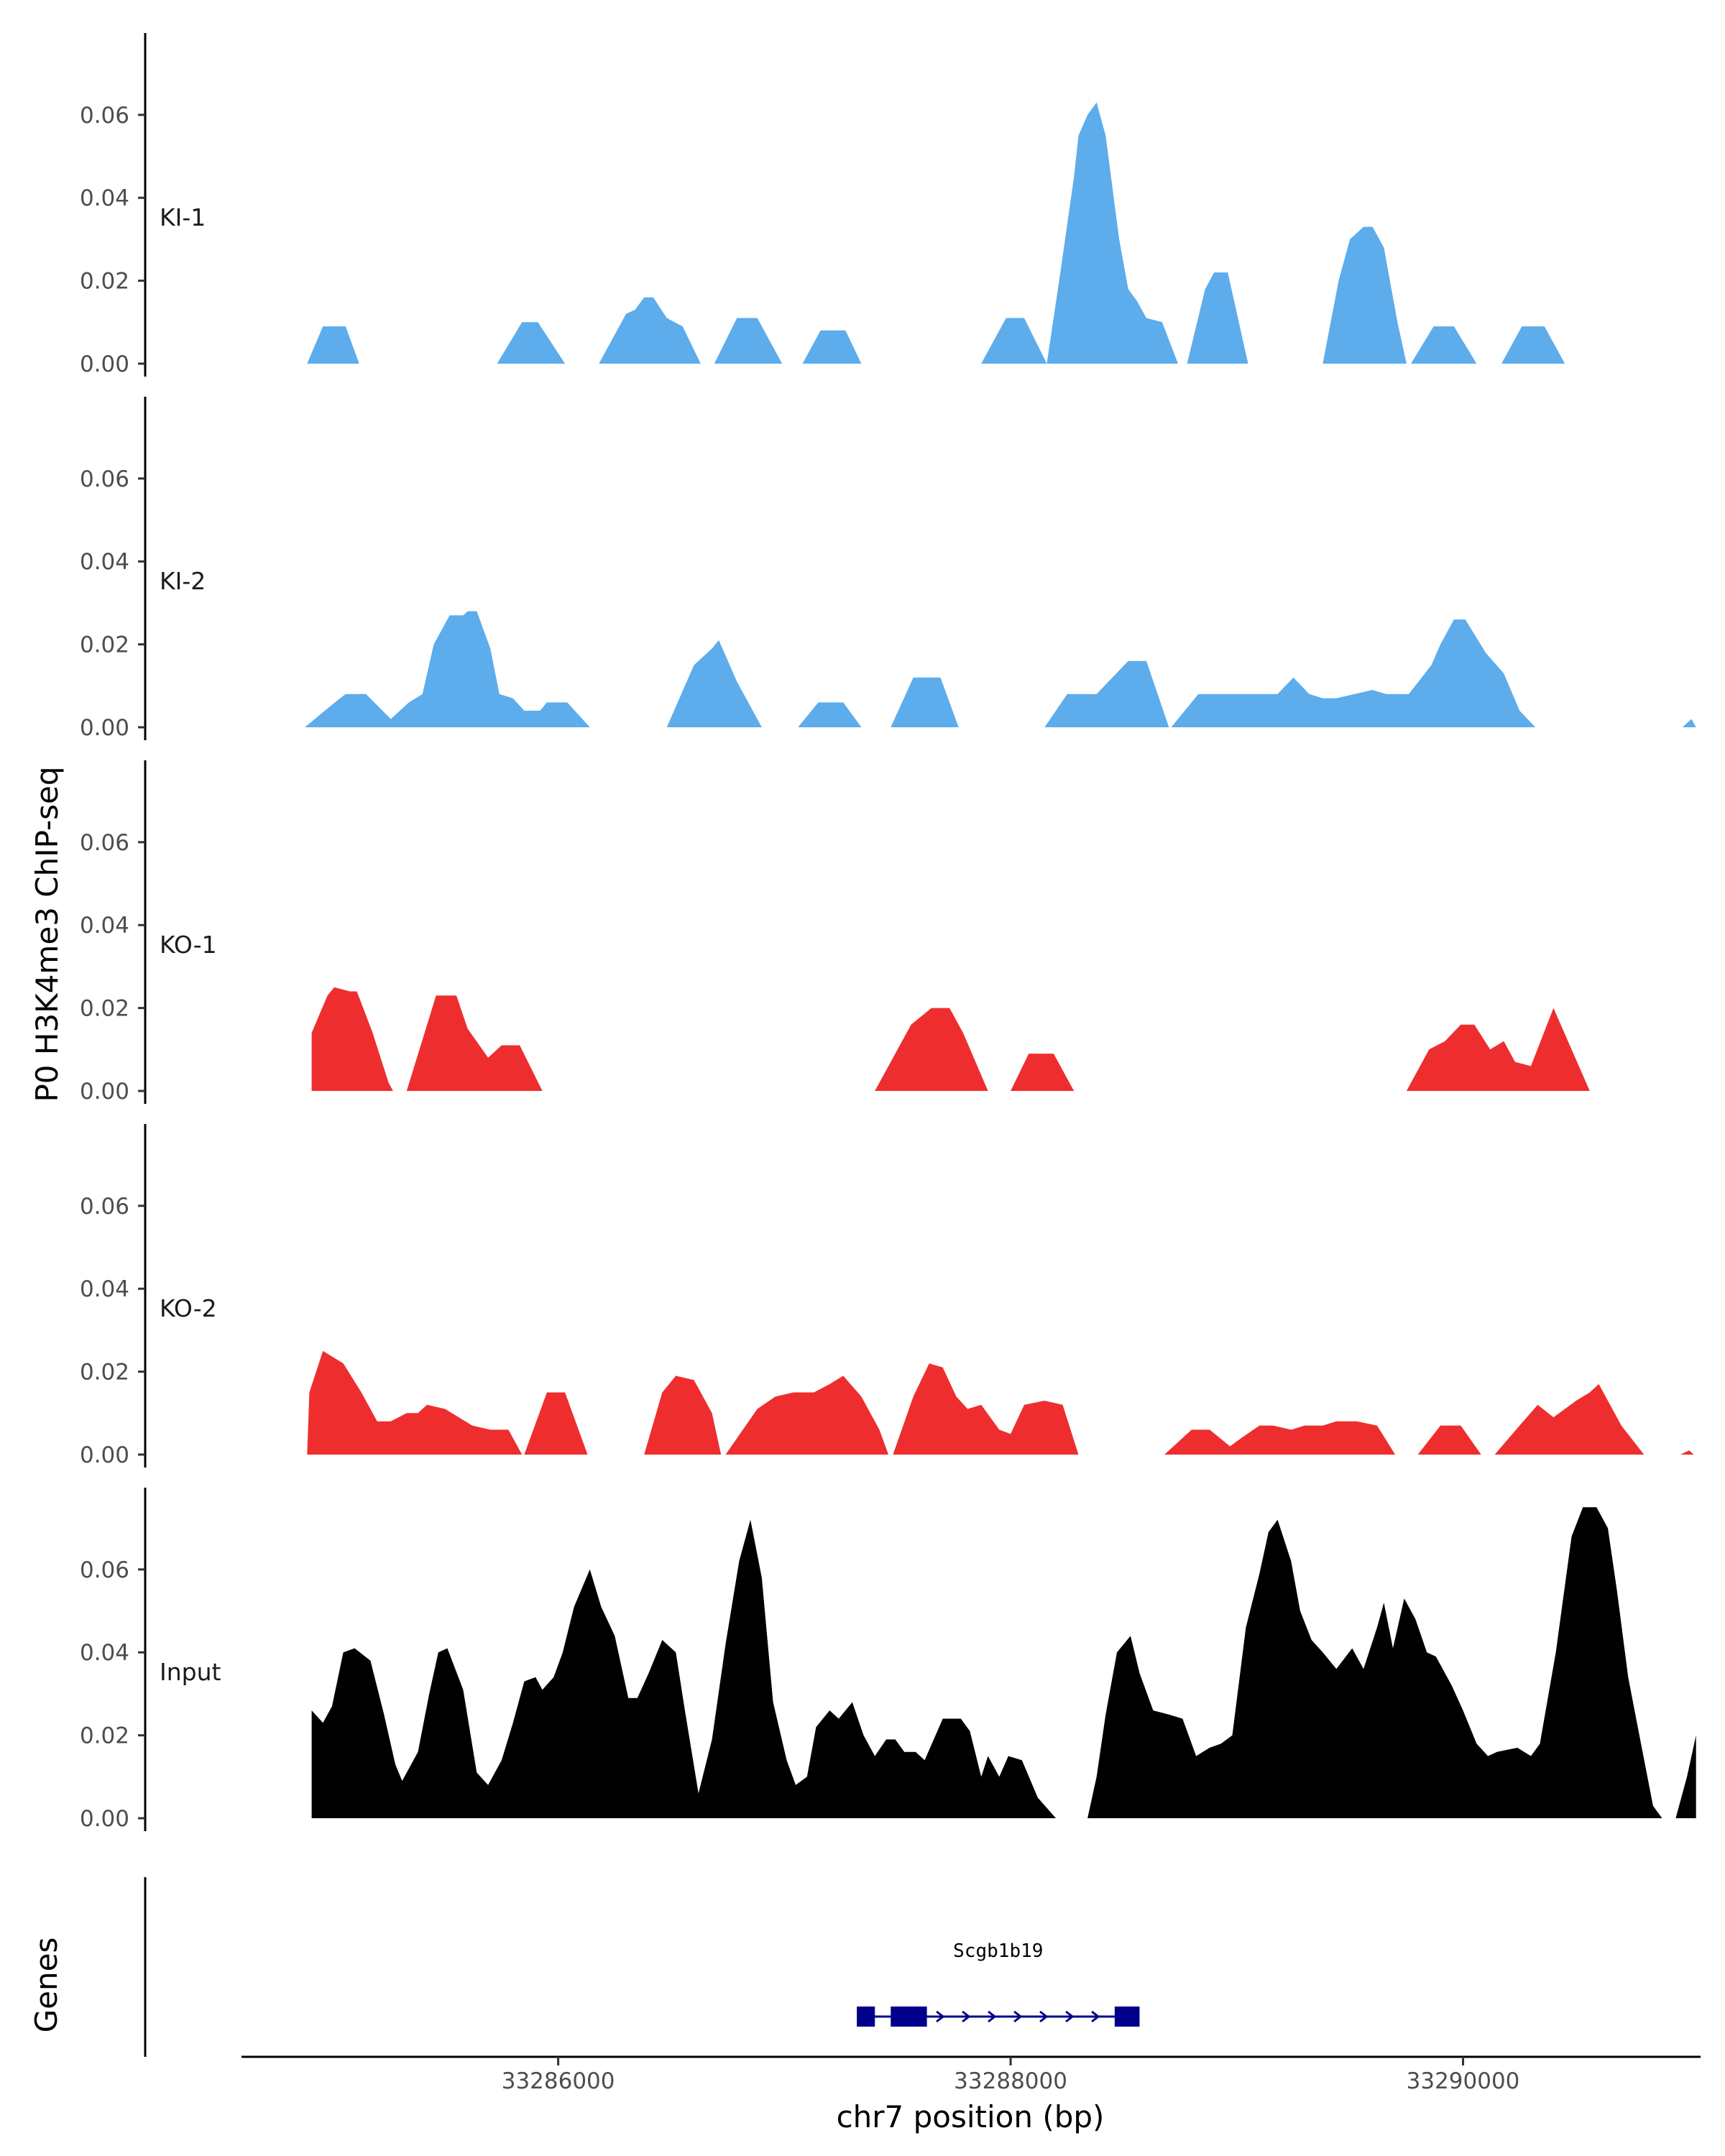 Image resolution: width=1725 pixels, height=2156 pixels. I want to click on x-tick-label: 33286000, so click(558, 2081).